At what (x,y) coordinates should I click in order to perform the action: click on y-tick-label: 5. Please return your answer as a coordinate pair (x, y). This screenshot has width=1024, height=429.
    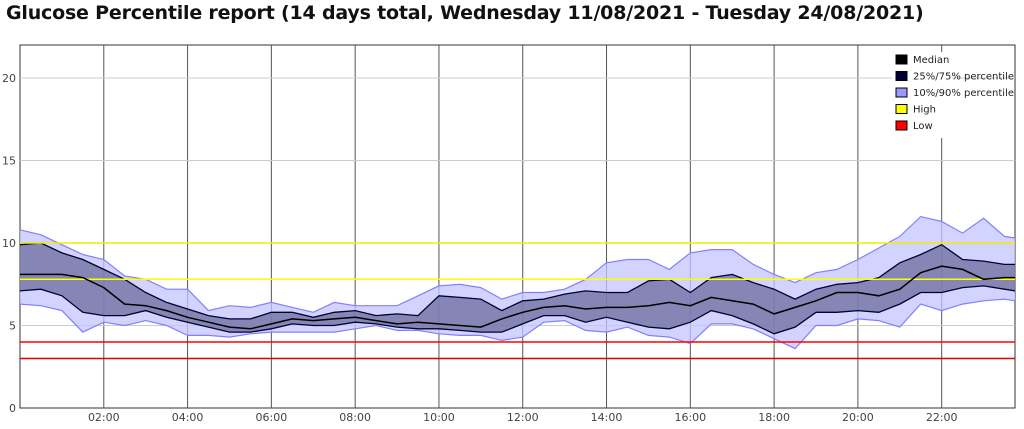
    Looking at the image, I should click on (12, 326).